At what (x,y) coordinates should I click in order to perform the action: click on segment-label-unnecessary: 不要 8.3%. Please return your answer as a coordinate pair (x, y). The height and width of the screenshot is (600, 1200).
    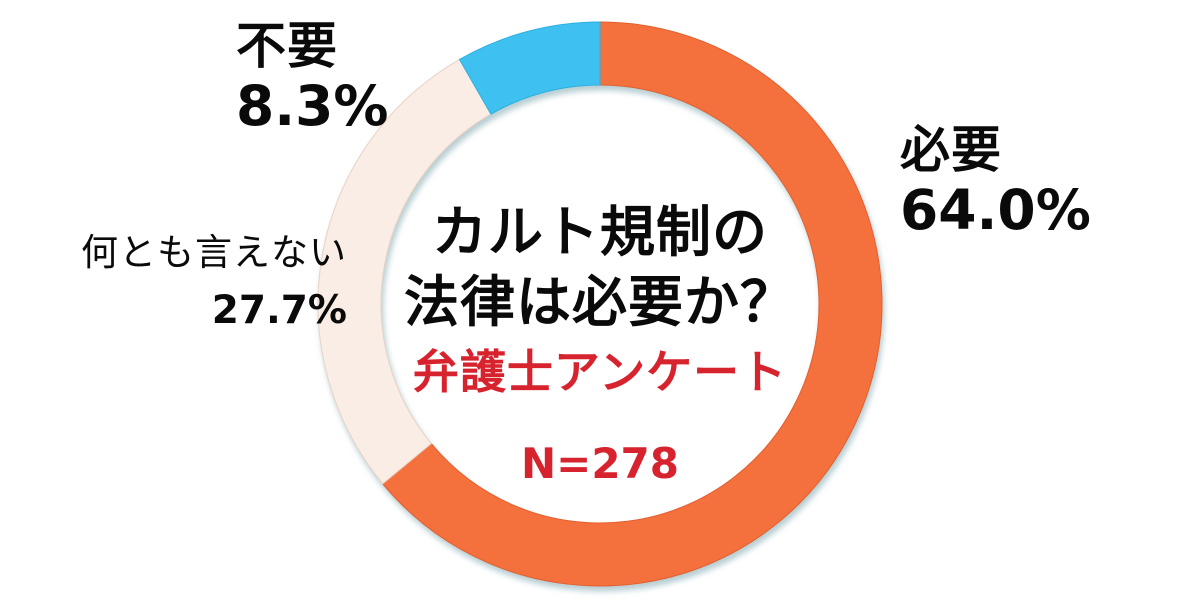
    Looking at the image, I should click on (312, 77).